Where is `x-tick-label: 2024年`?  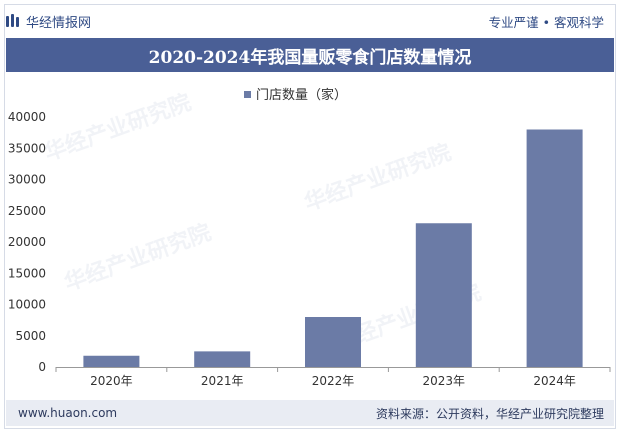
x-tick-label: 2024年 is located at coordinates (554, 381).